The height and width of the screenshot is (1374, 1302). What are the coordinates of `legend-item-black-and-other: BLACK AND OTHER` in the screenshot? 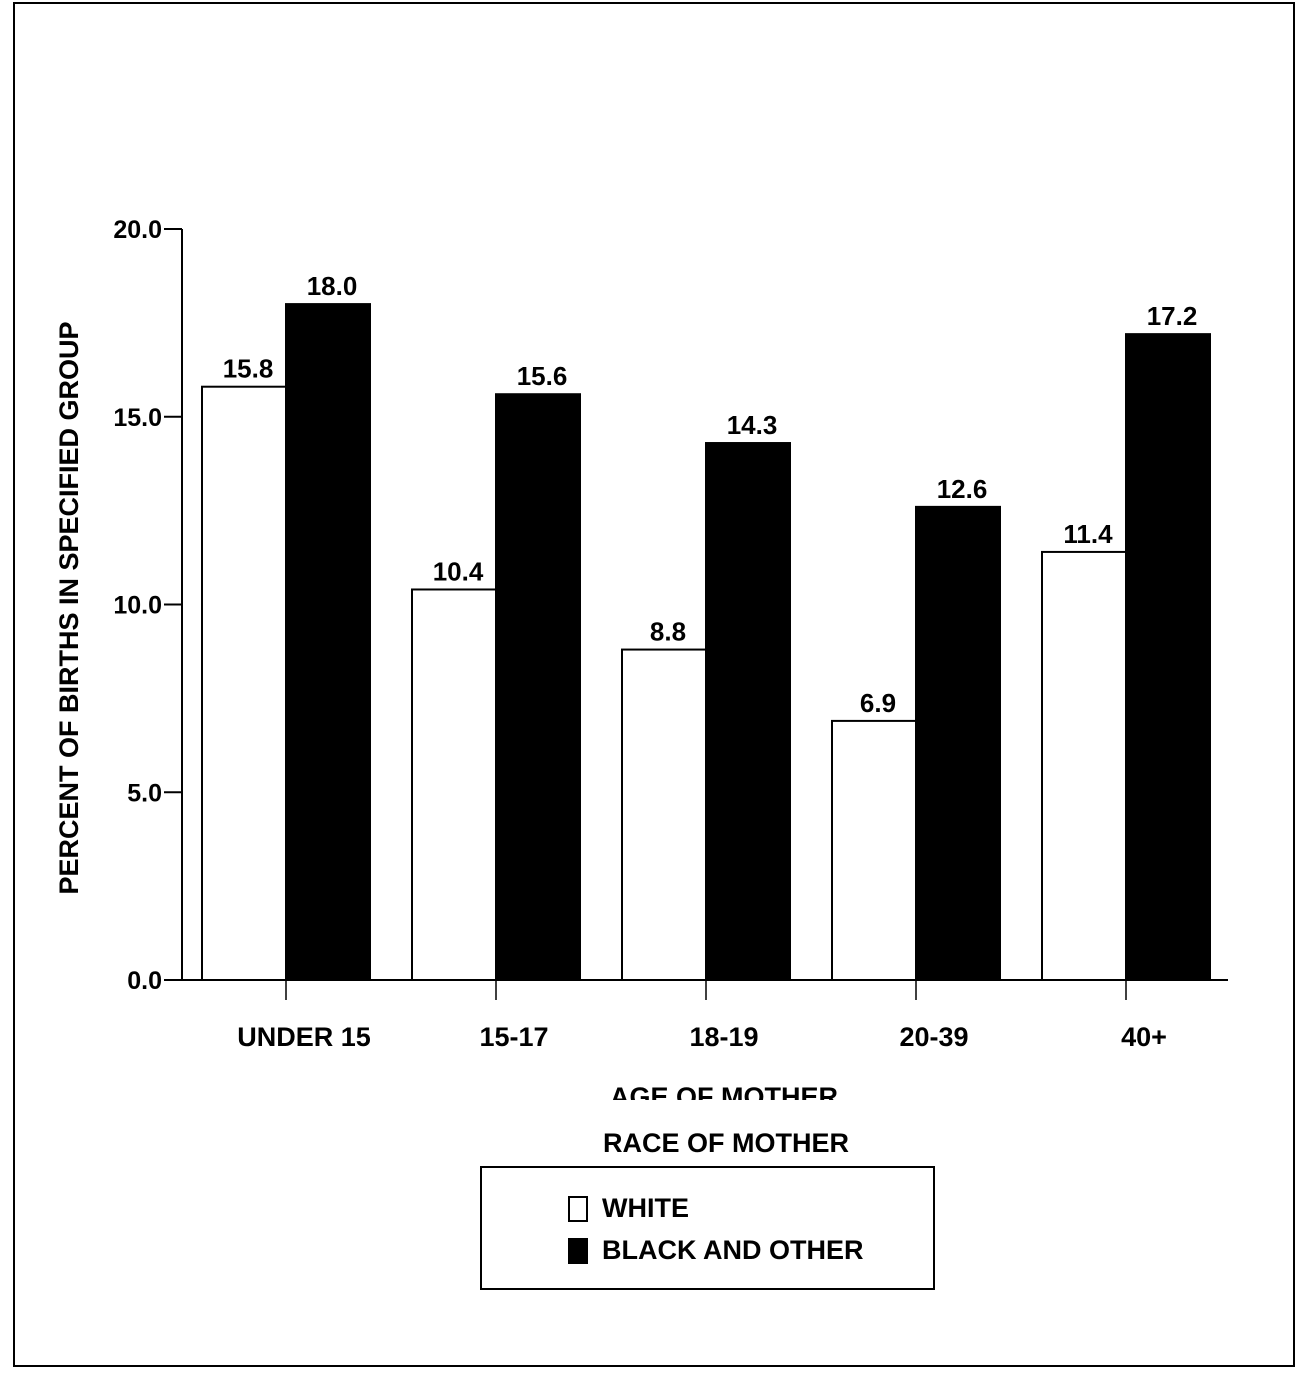 It's located at (715, 1250).